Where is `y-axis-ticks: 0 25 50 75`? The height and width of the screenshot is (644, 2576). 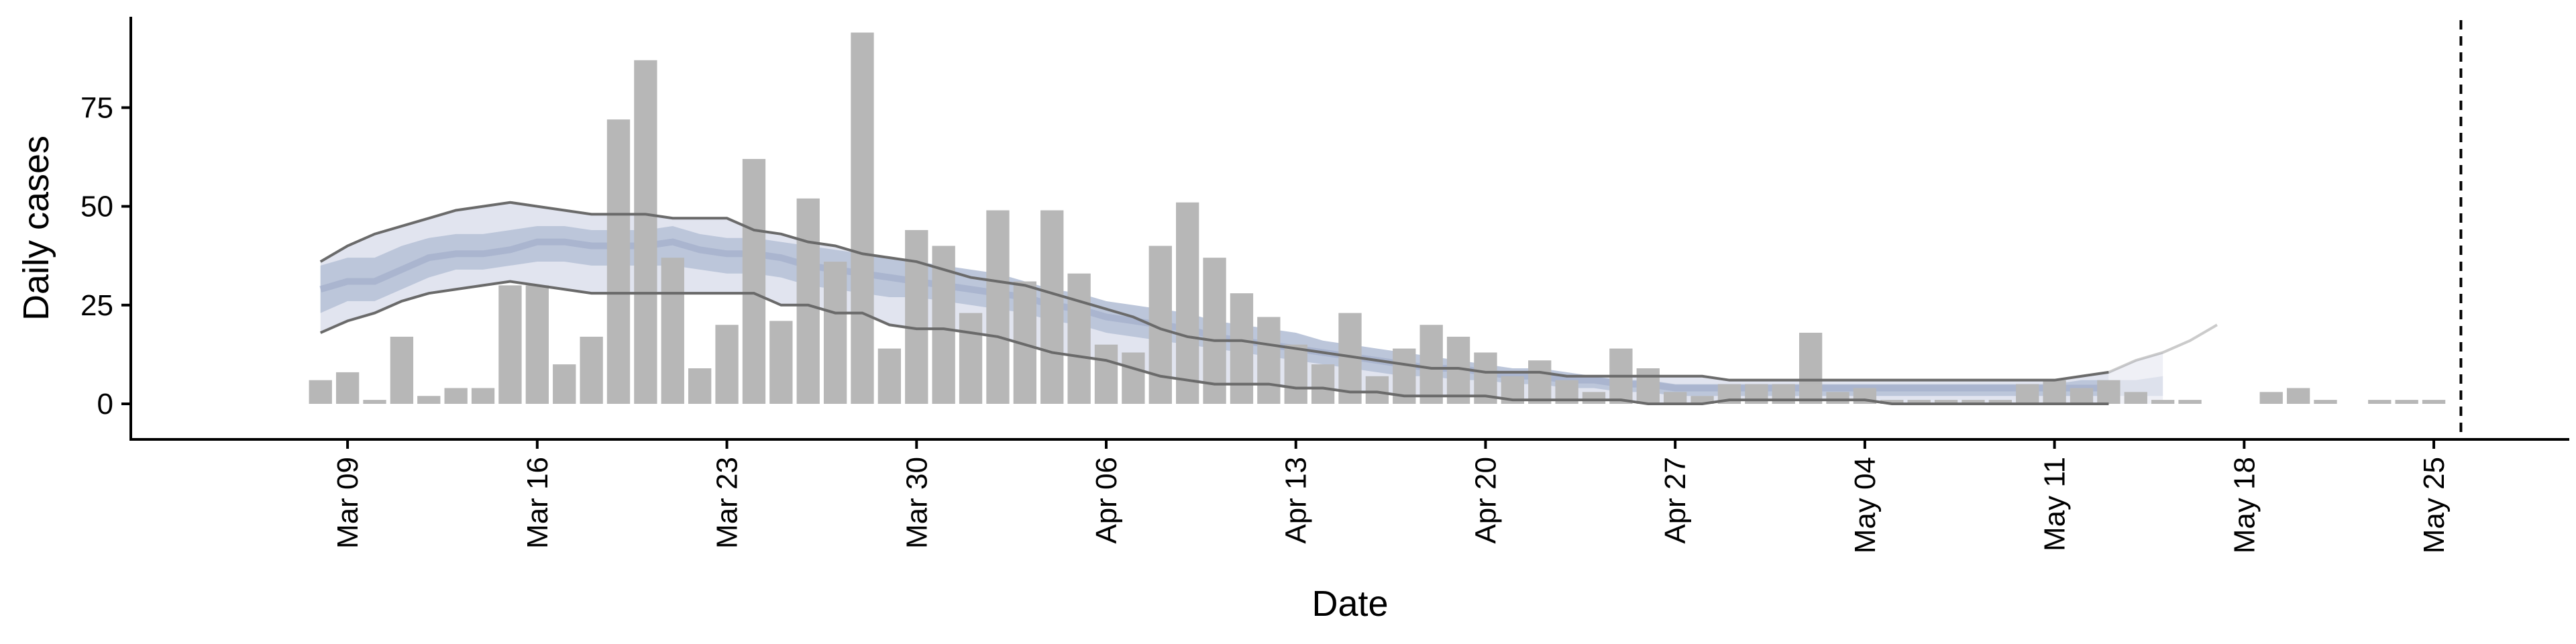 y-axis-ticks: 0 25 50 75 is located at coordinates (105, 256).